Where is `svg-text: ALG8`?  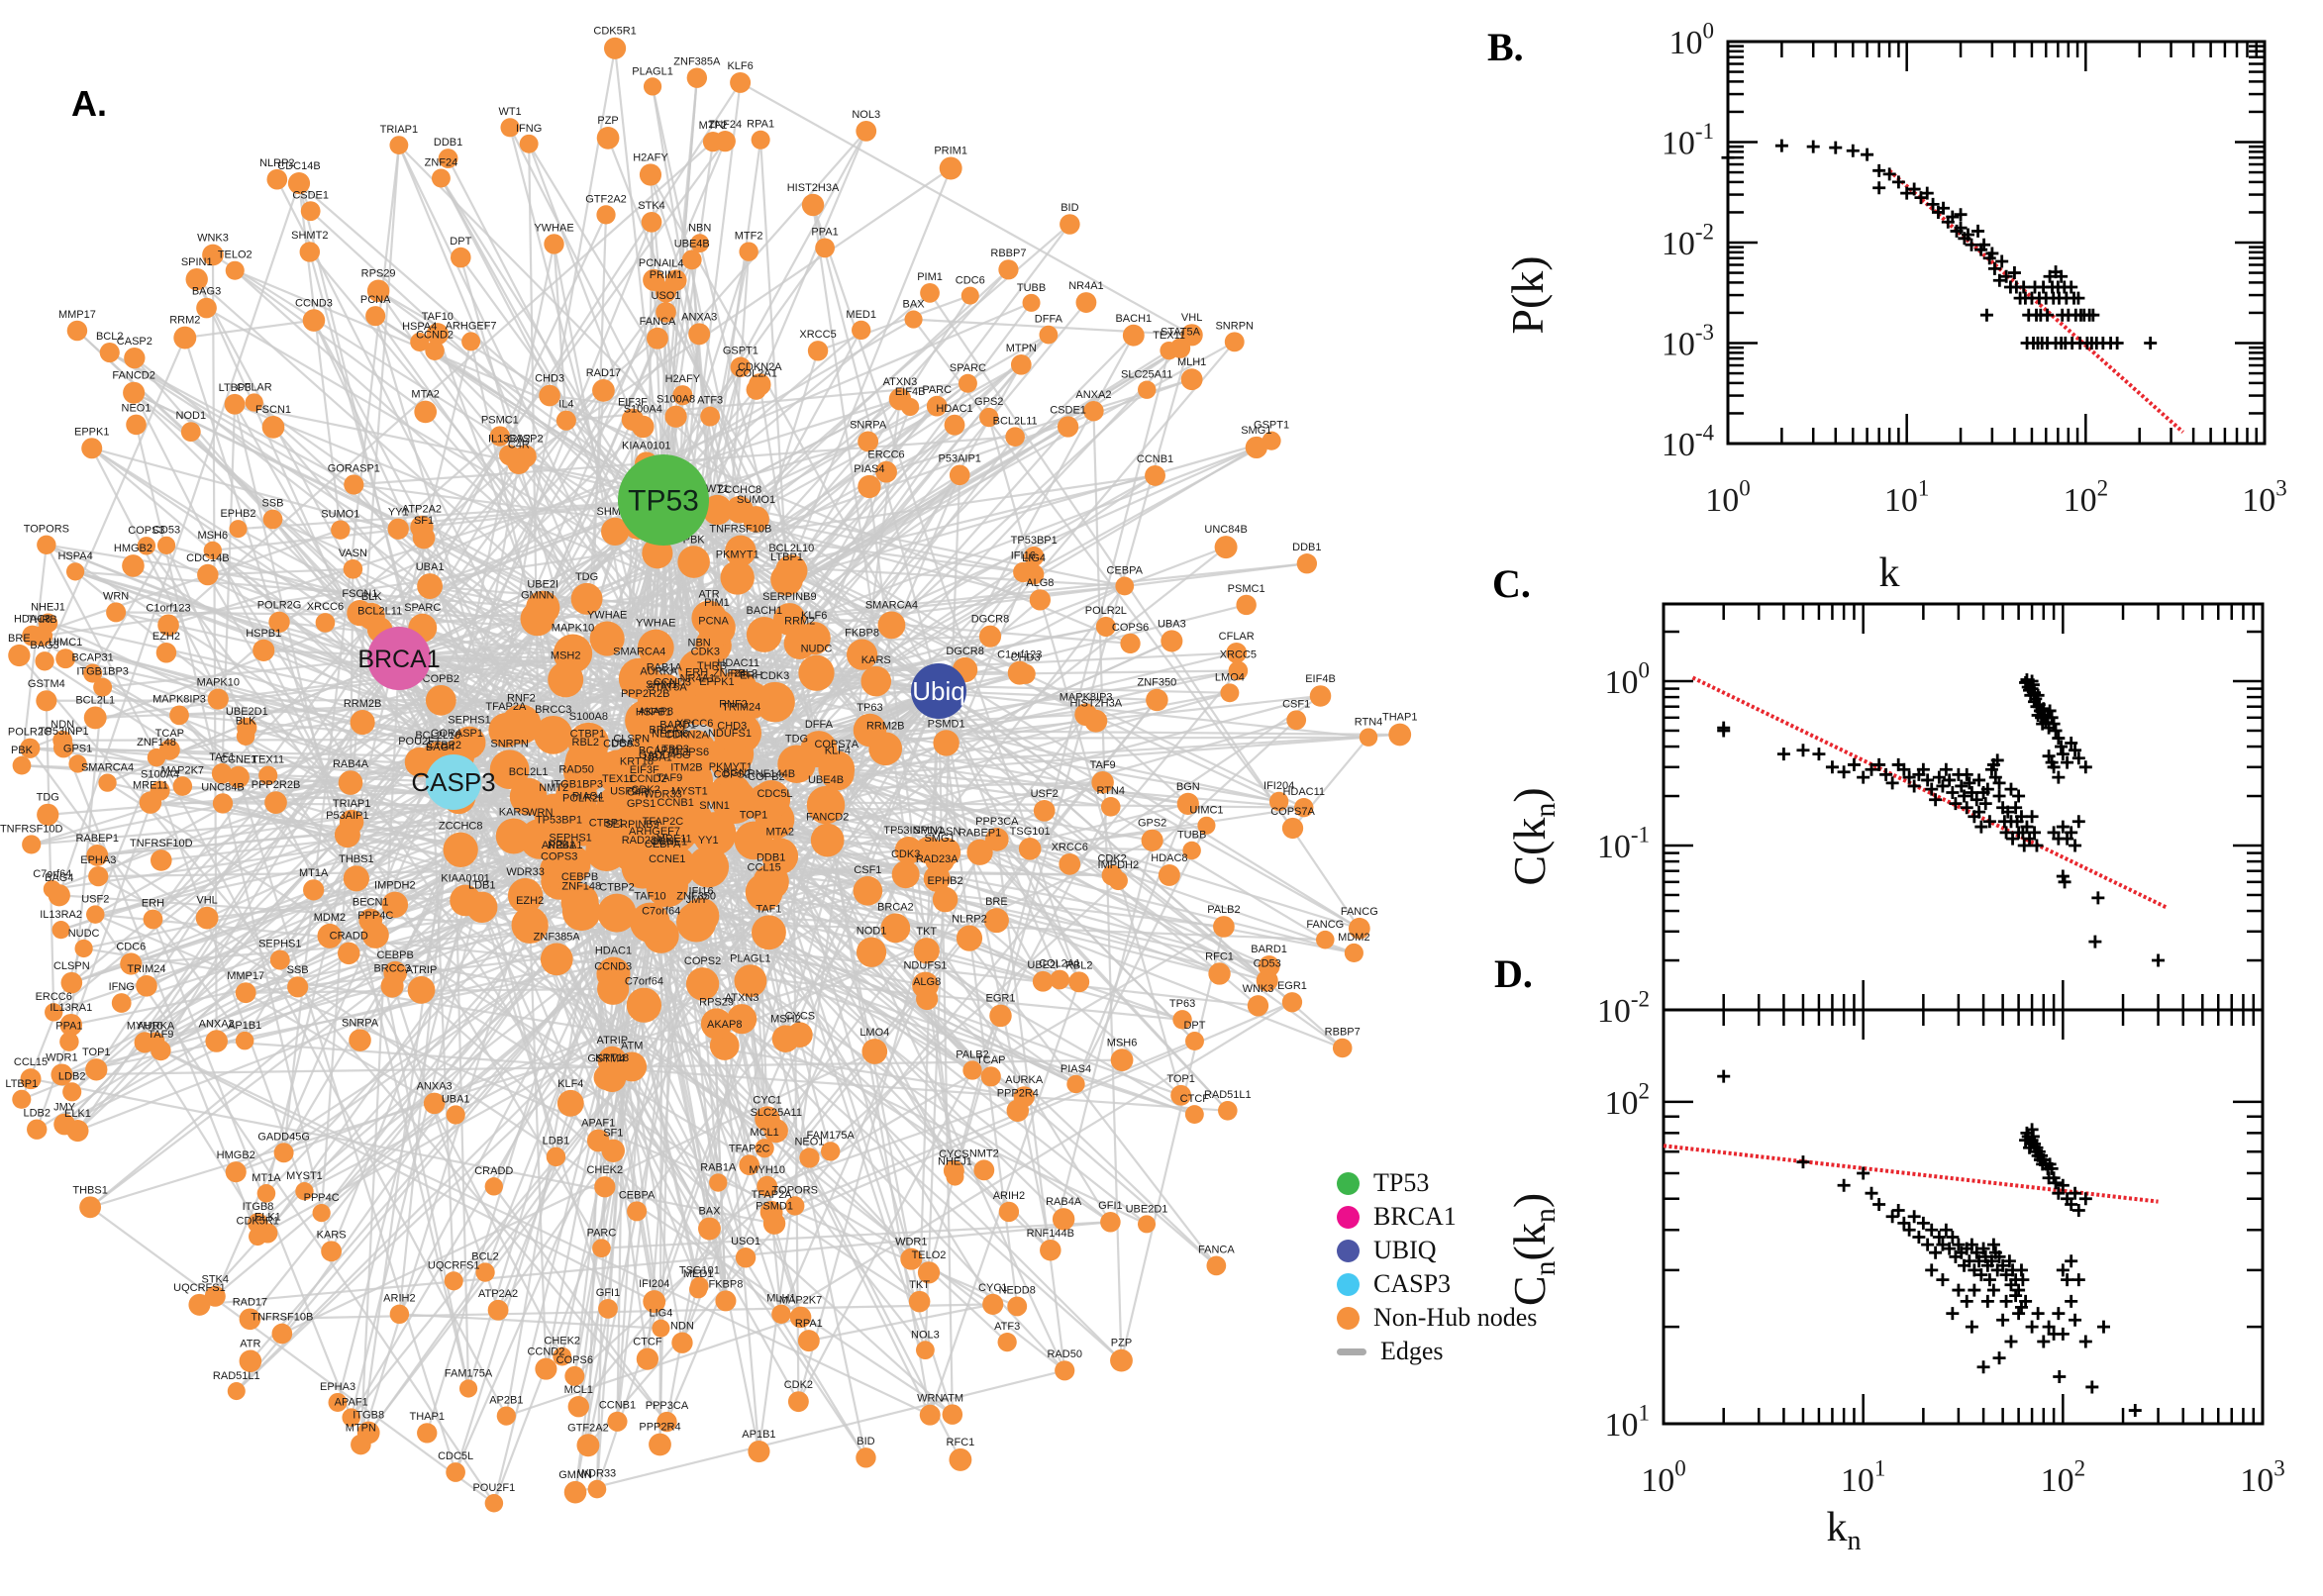 svg-text: ALG8 is located at coordinates (1040, 583).